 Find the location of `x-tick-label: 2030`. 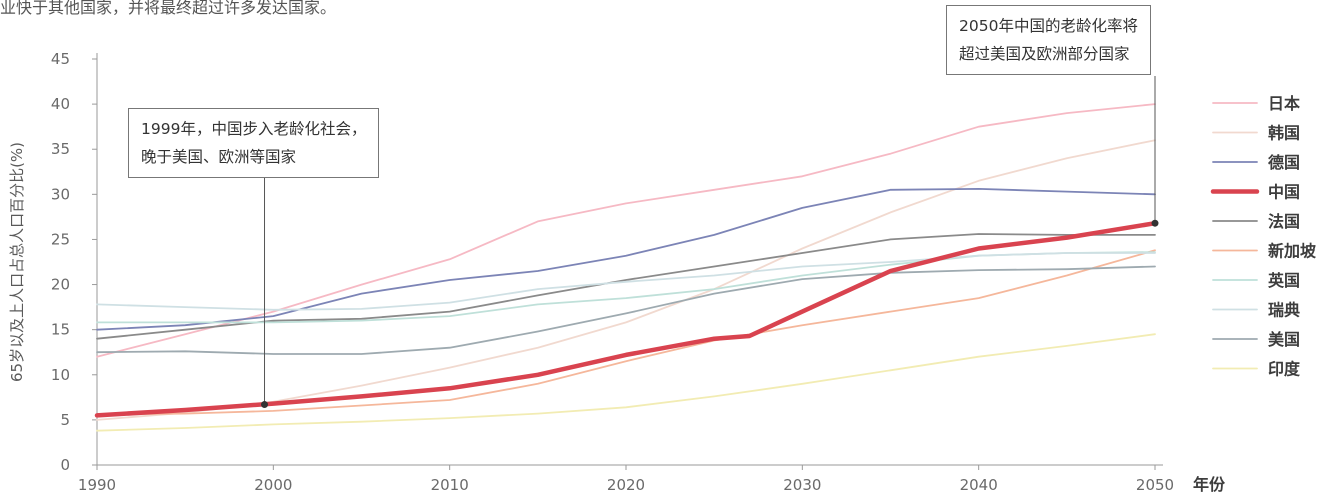

x-tick-label: 2030 is located at coordinates (802, 485).